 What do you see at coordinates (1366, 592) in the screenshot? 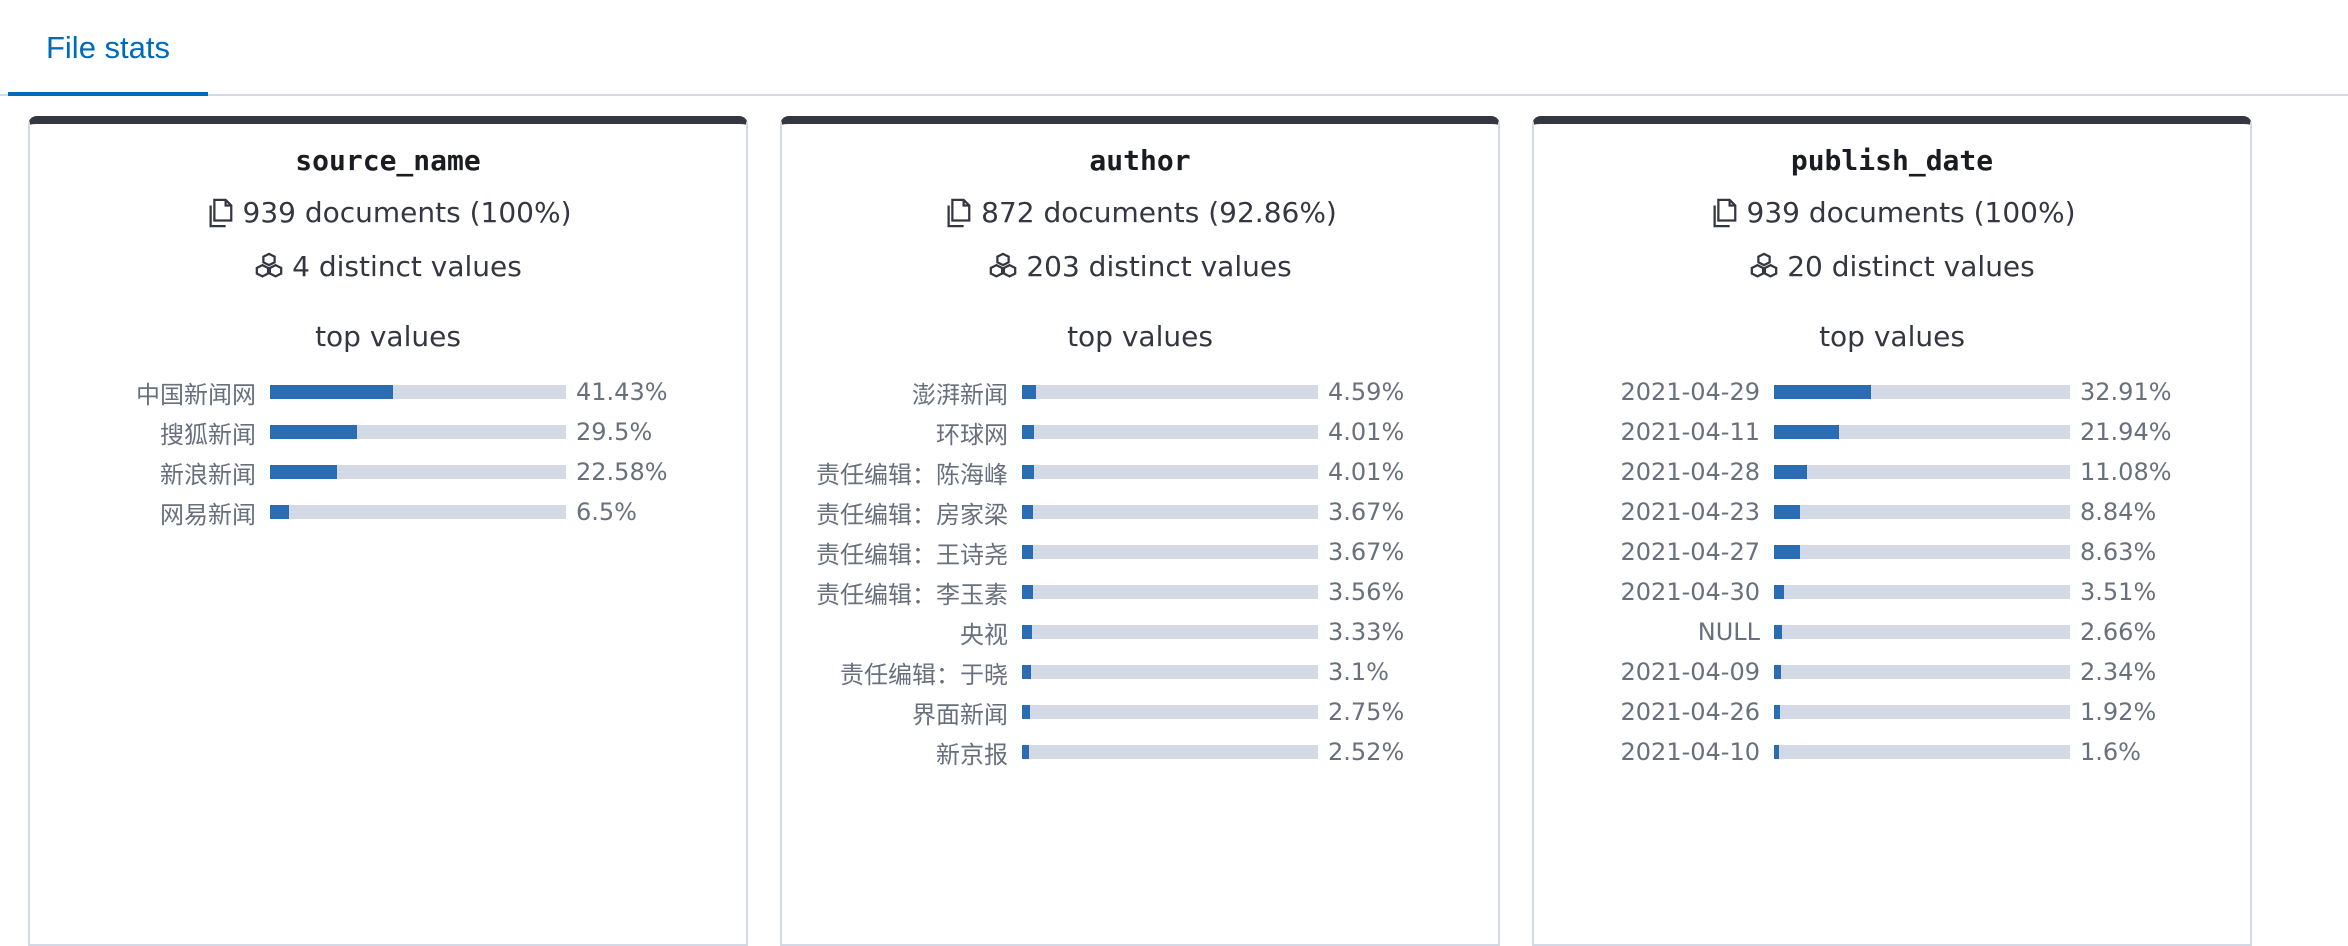
I see `top-value-percent: 3.56%` at bounding box center [1366, 592].